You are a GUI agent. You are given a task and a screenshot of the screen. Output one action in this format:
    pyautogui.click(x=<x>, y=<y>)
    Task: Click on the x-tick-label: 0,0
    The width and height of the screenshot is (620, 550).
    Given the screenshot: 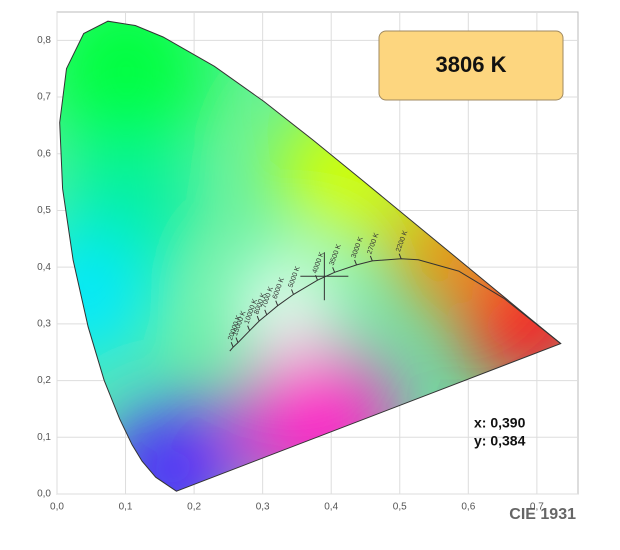 What is the action you would take?
    pyautogui.click(x=57, y=507)
    